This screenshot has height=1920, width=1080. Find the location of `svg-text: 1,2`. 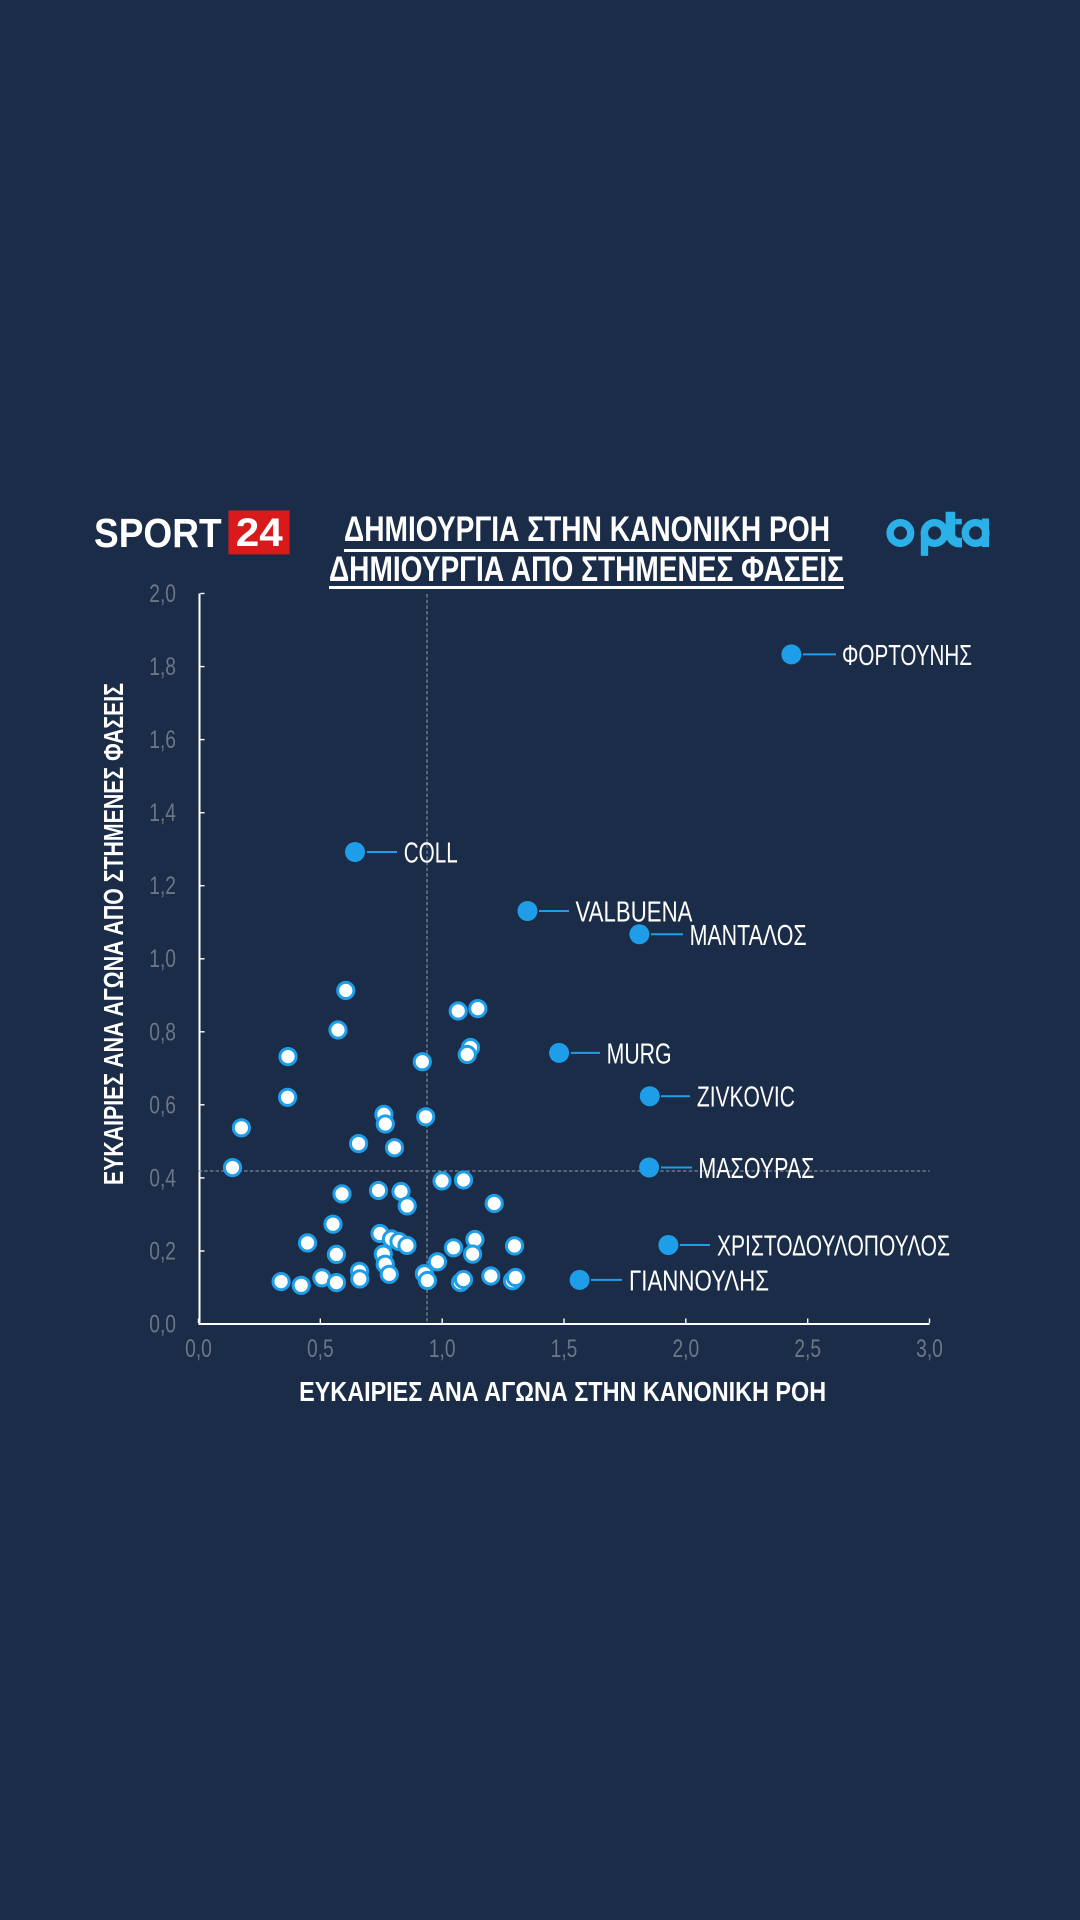

svg-text: 1,2 is located at coordinates (162, 886).